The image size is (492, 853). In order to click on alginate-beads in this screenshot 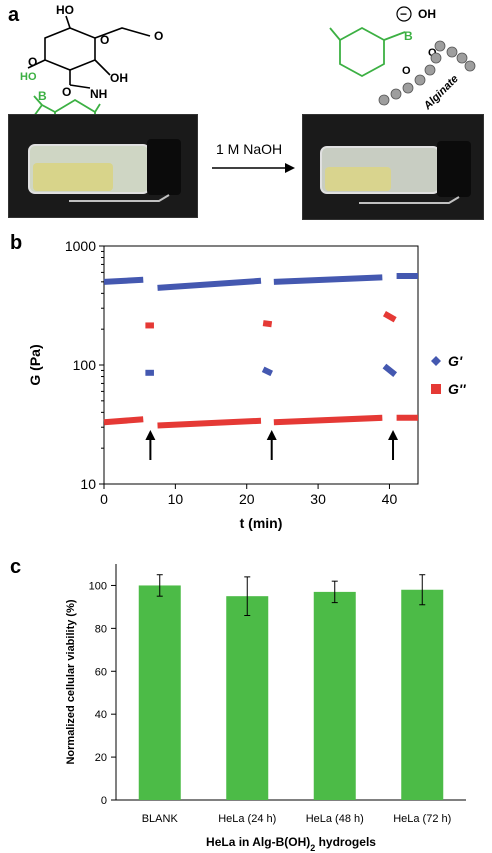, I will do `click(427, 73)`.